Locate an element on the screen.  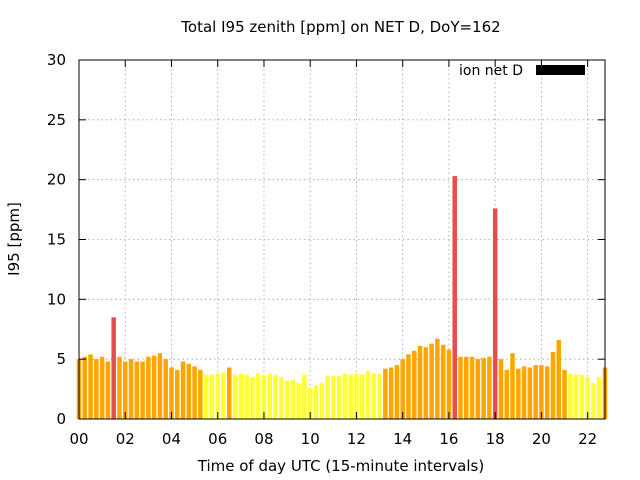
x-tick-label: 14 is located at coordinates (402, 439).